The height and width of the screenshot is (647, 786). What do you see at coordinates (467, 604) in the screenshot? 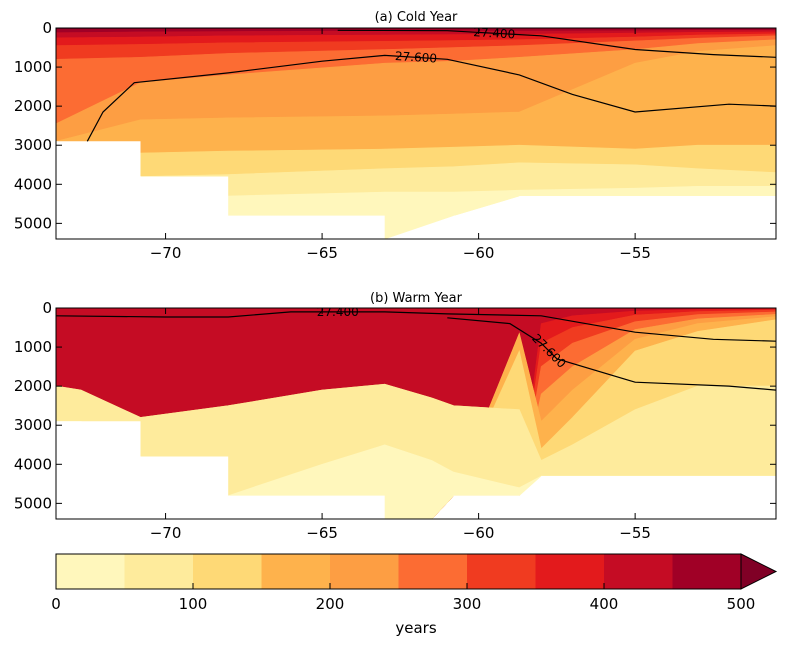
I see `colorbar-tick-label: 300` at bounding box center [467, 604].